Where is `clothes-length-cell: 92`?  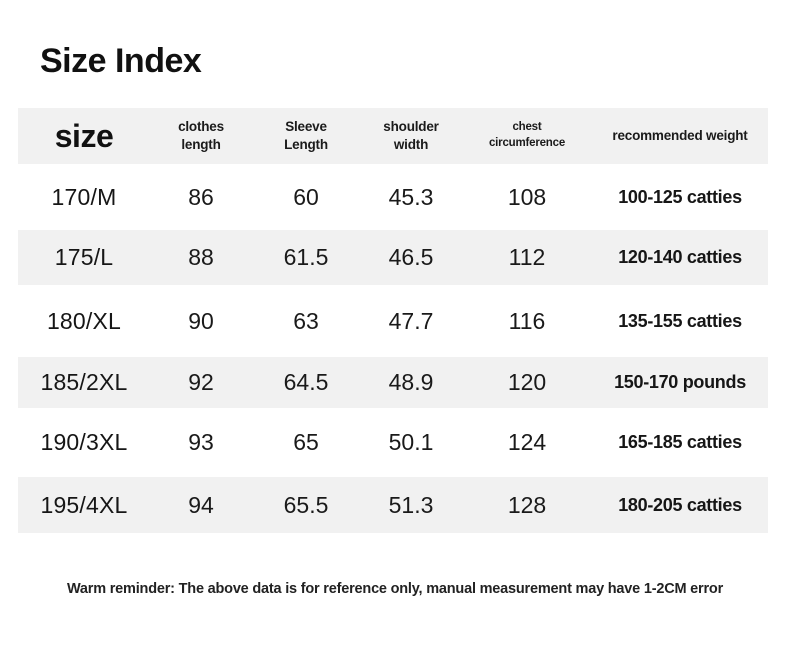 clothes-length-cell: 92 is located at coordinates (201, 382).